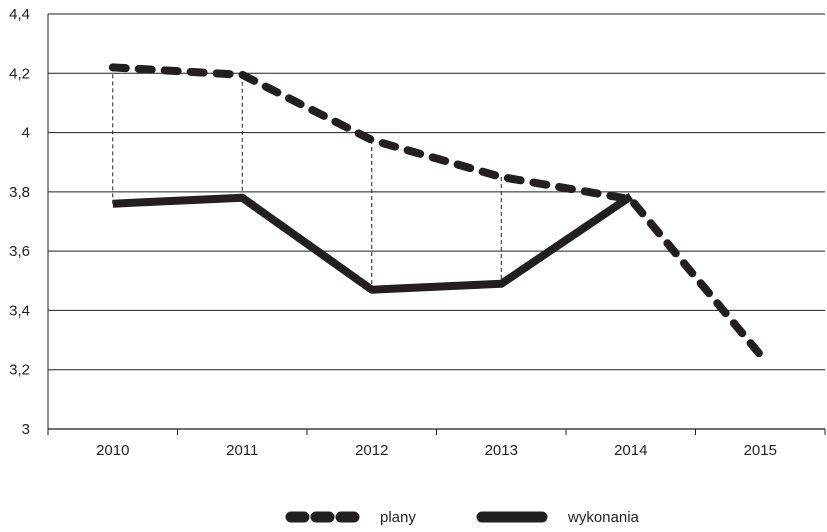  What do you see at coordinates (242, 450) in the screenshot?
I see `x-tick-label: 2011` at bounding box center [242, 450].